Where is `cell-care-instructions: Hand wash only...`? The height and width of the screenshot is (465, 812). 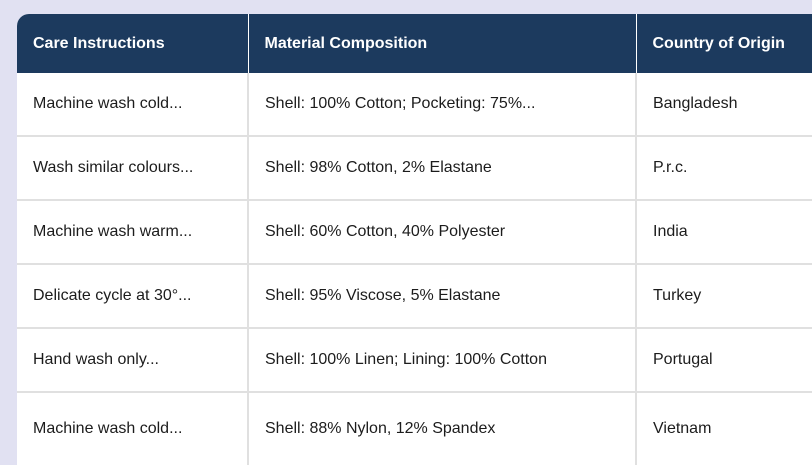
cell-care-instructions: Hand wash only... is located at coordinates (132, 359).